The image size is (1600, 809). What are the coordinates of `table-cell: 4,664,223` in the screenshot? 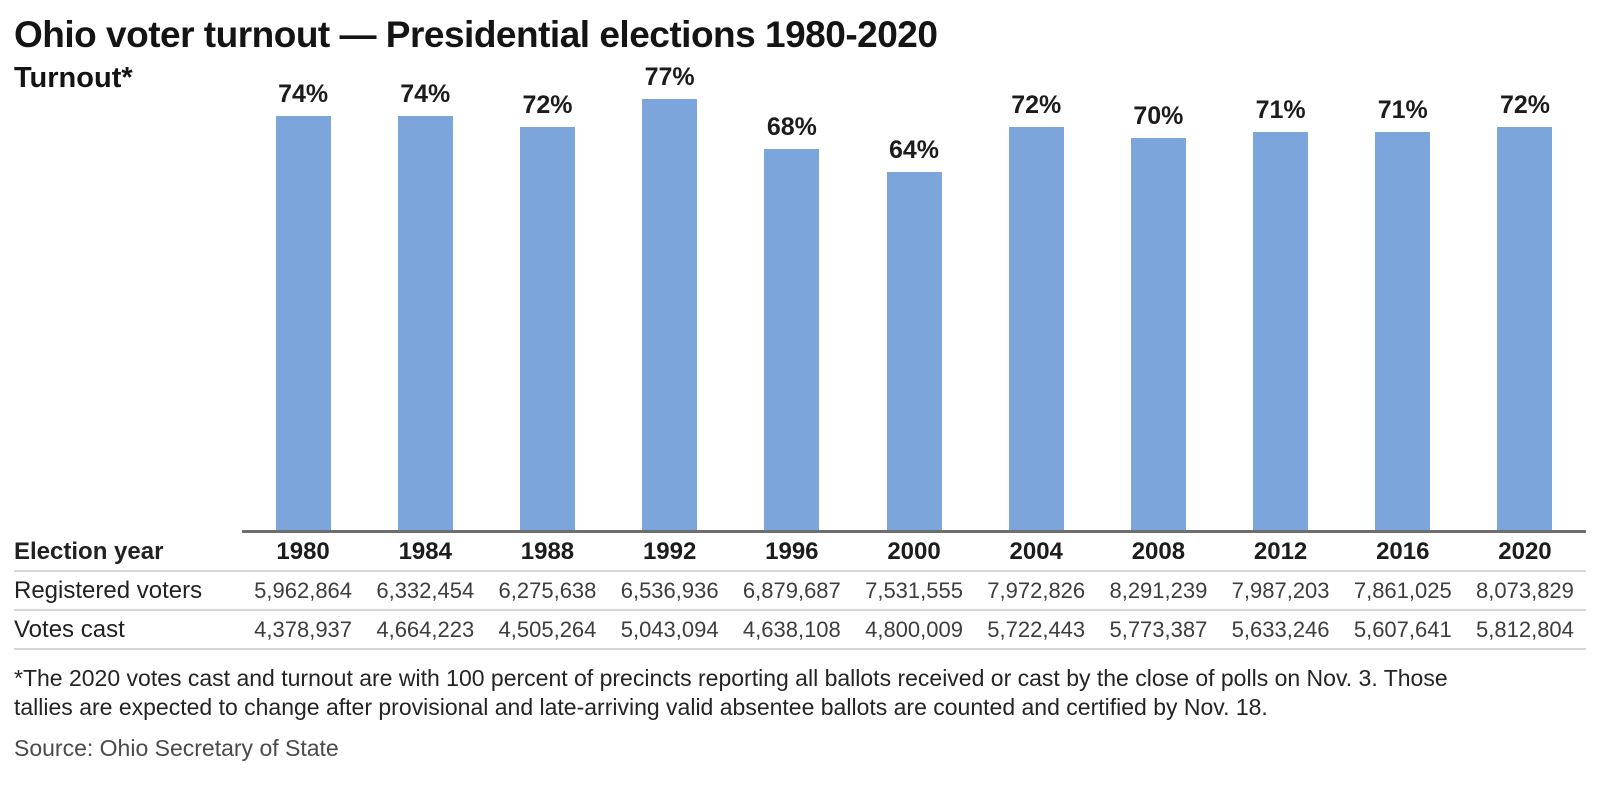 It's located at (425, 629).